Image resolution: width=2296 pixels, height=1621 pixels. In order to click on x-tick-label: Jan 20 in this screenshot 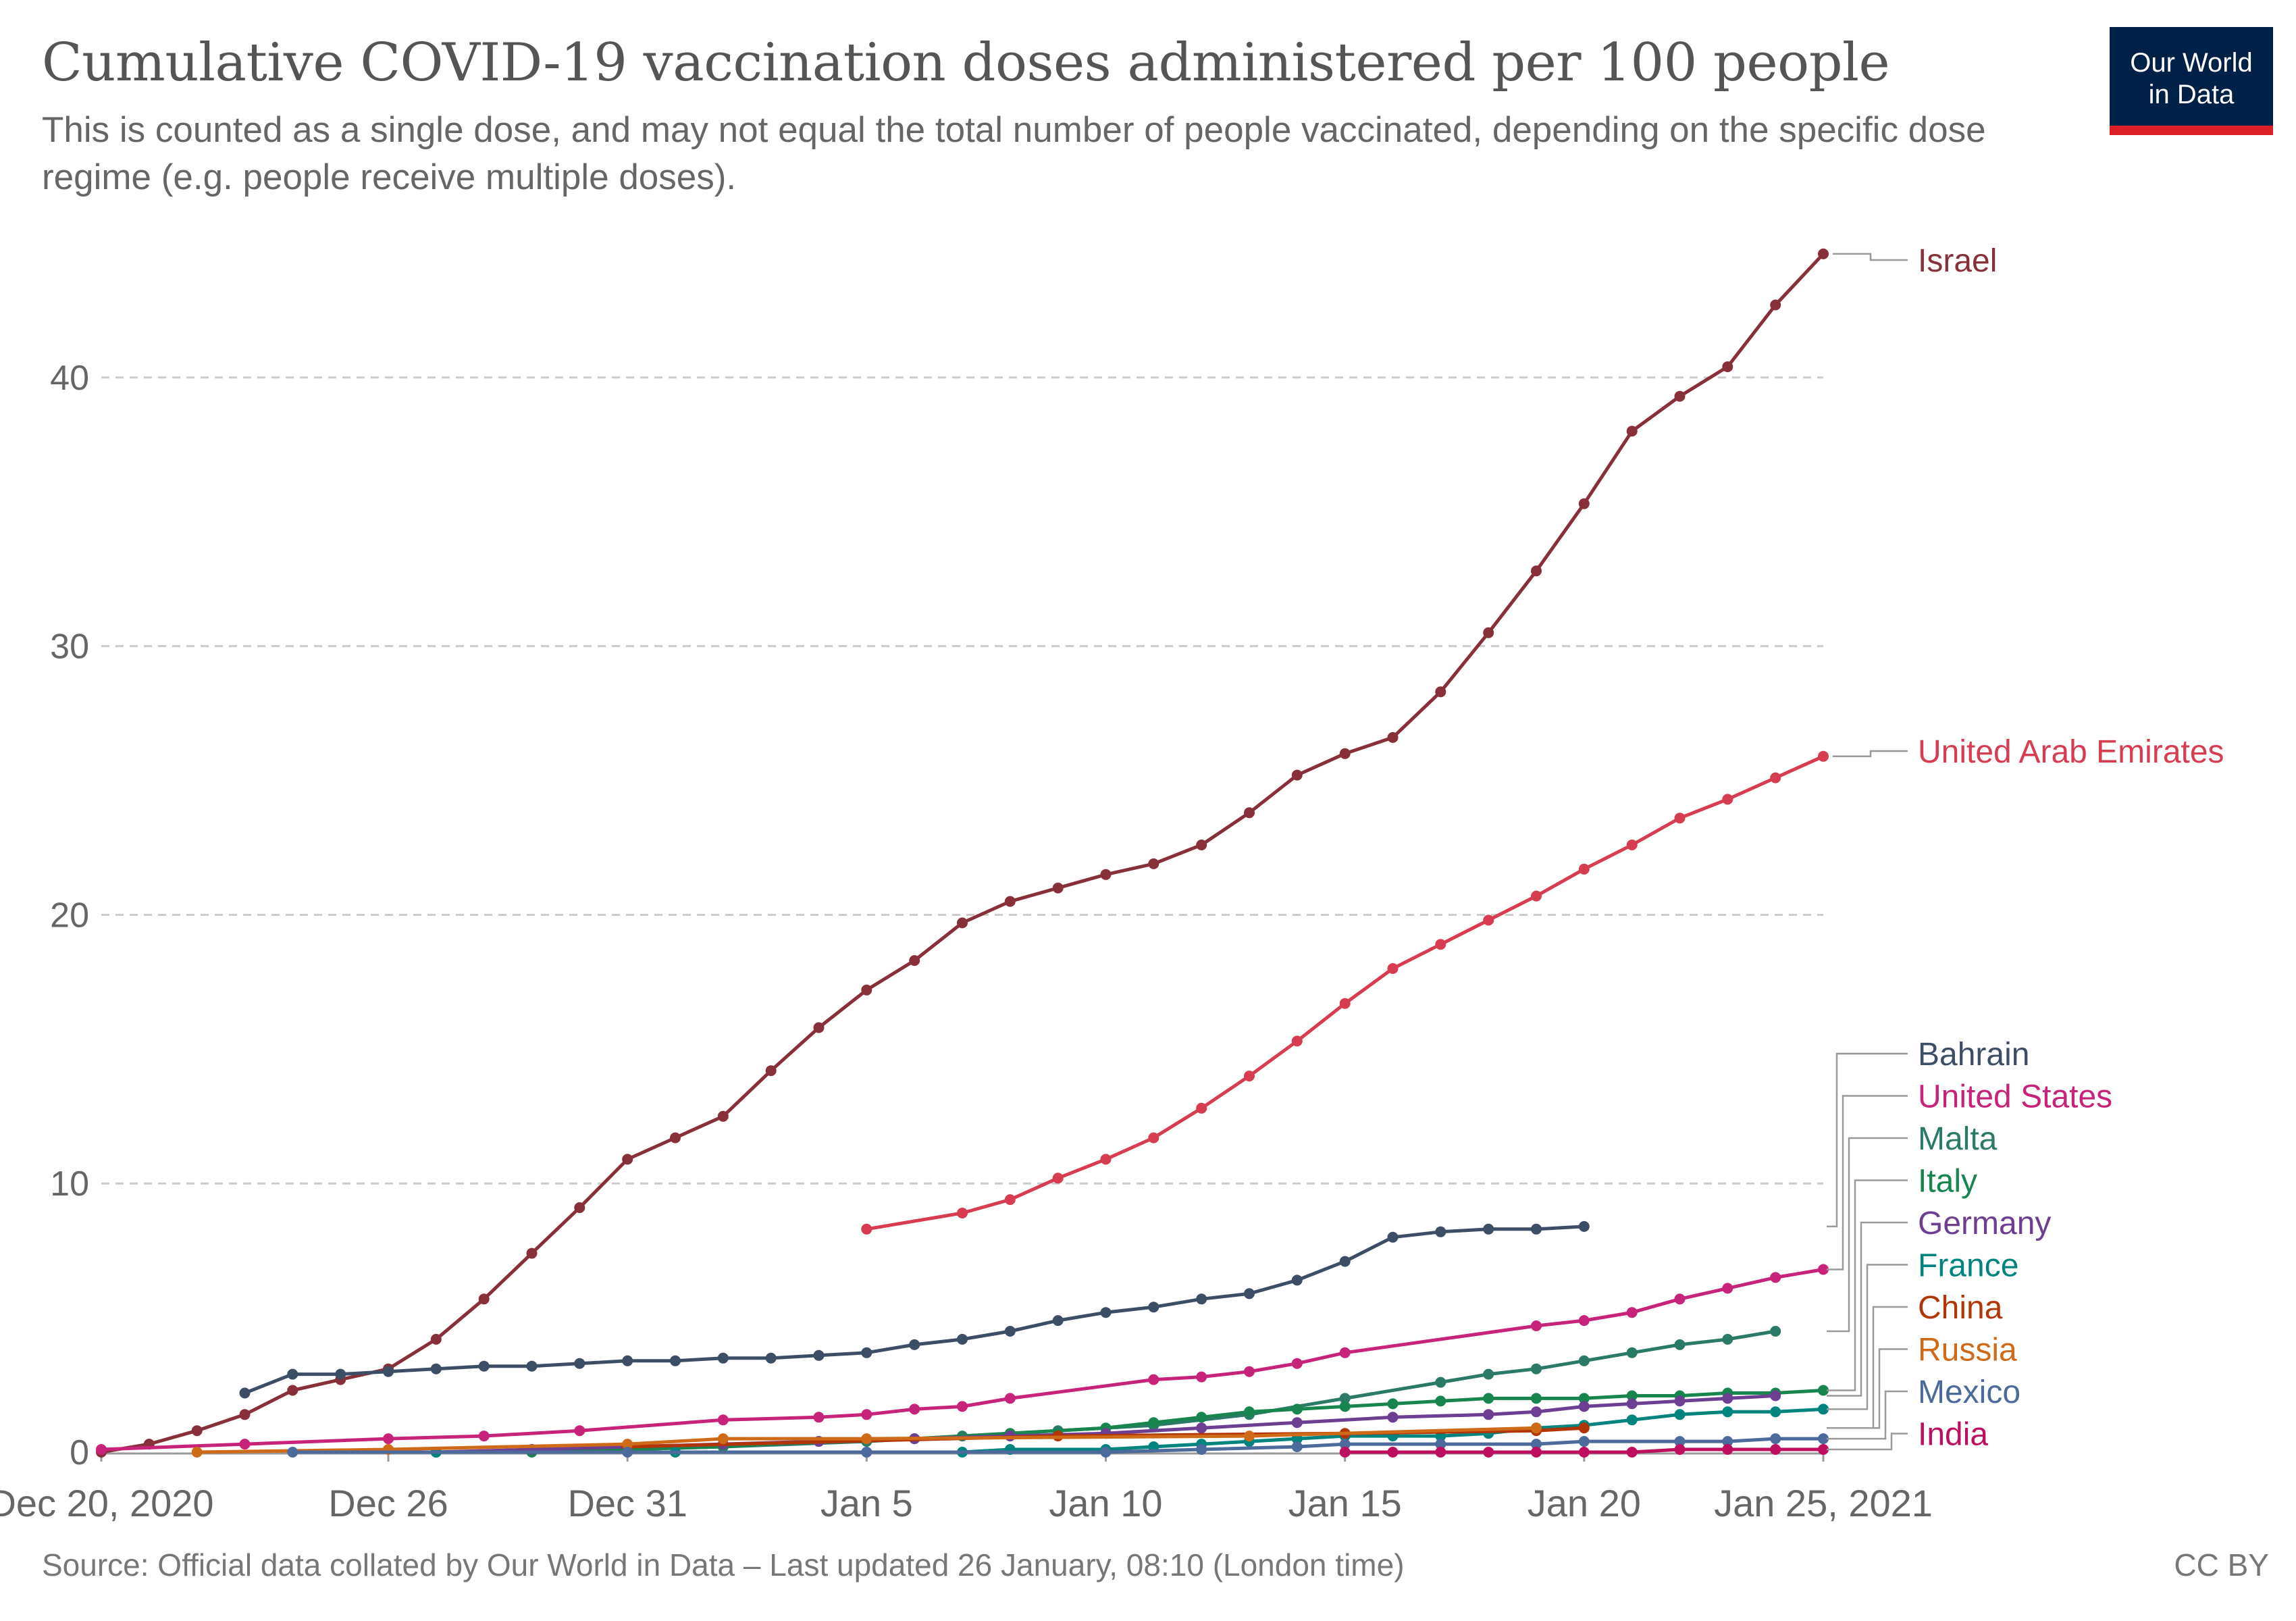, I will do `click(1584, 1503)`.